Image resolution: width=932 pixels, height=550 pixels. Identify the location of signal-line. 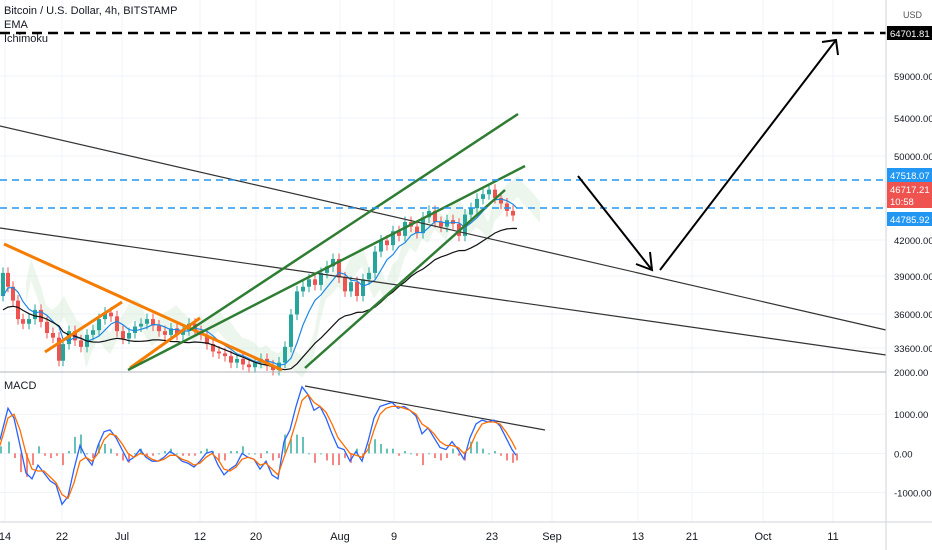
(258, 446).